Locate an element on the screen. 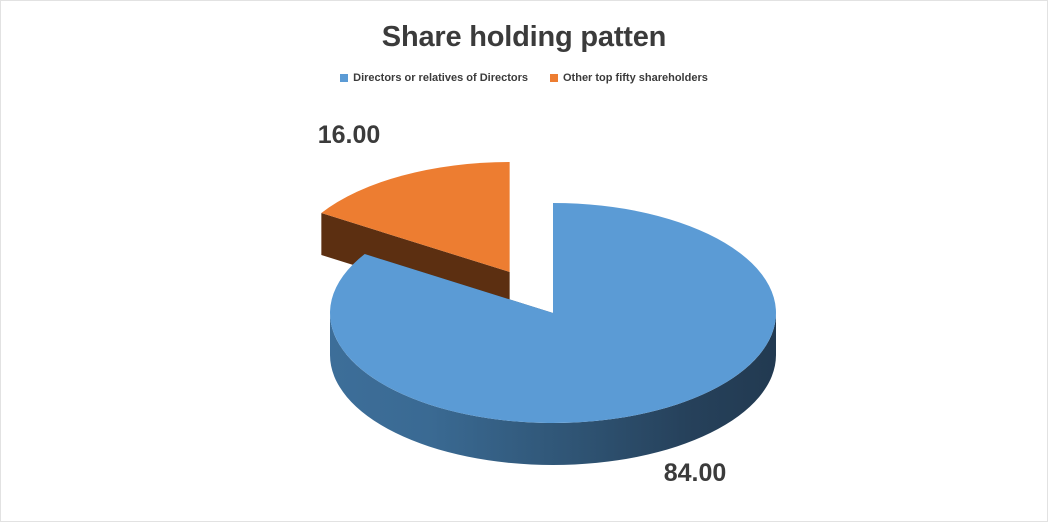  pie-slice-directors-rim is located at coordinates (553, 389).